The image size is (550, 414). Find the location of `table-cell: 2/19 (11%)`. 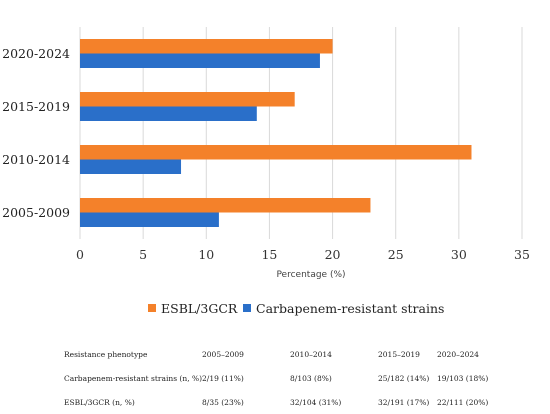

table-cell: 2/19 (11%) is located at coordinates (223, 378).